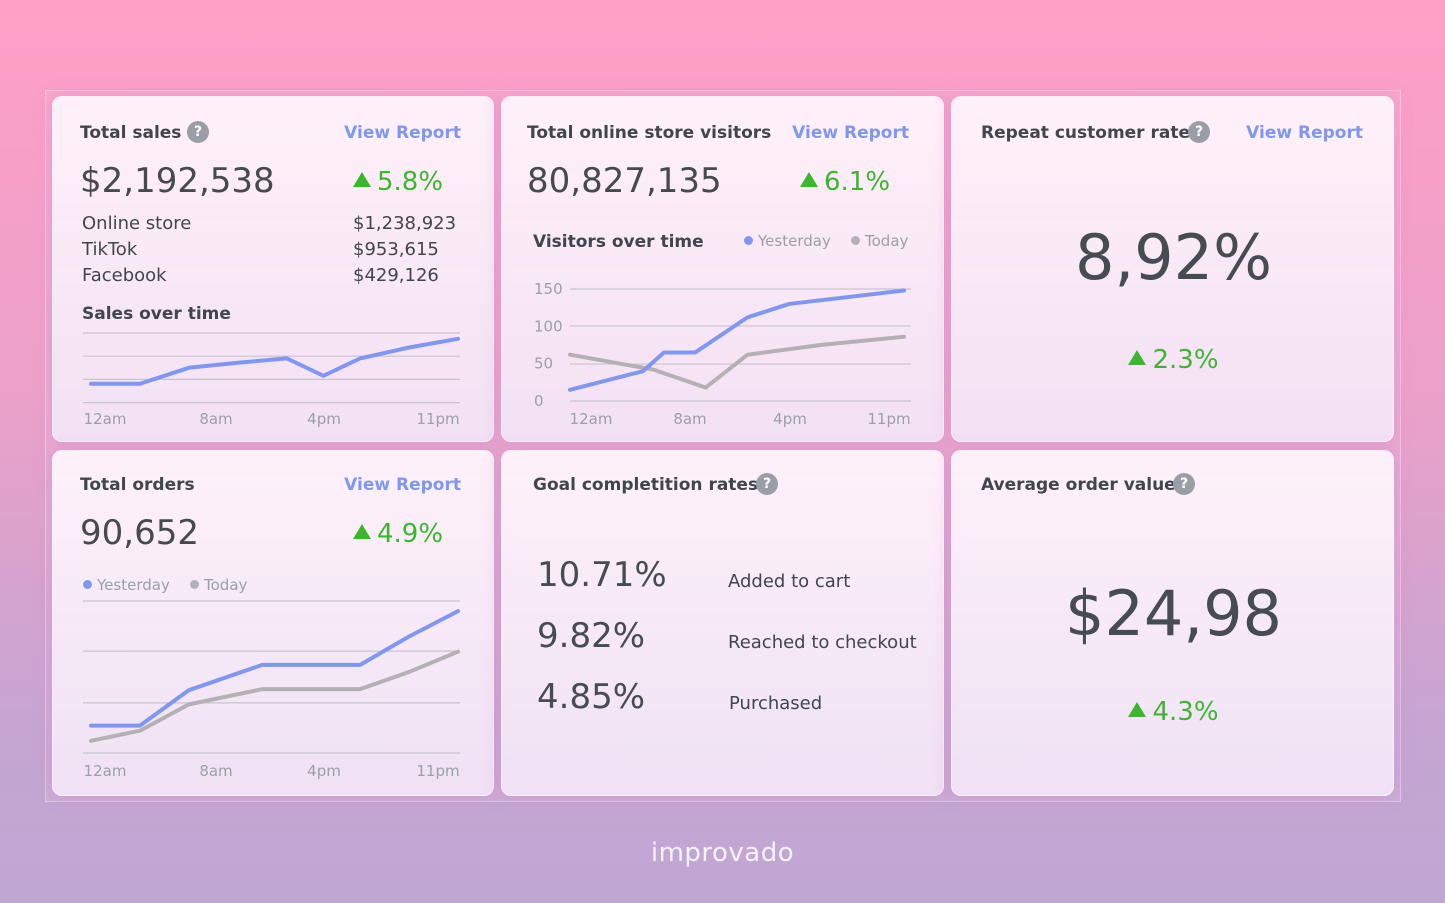 The width and height of the screenshot is (1445, 903). What do you see at coordinates (789, 581) in the screenshot?
I see `goal-label-added-to-cart: Added to cart` at bounding box center [789, 581].